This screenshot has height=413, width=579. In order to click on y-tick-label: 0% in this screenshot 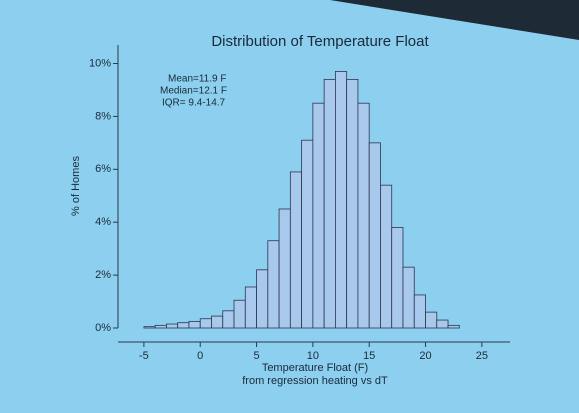, I will do `click(103, 328)`.